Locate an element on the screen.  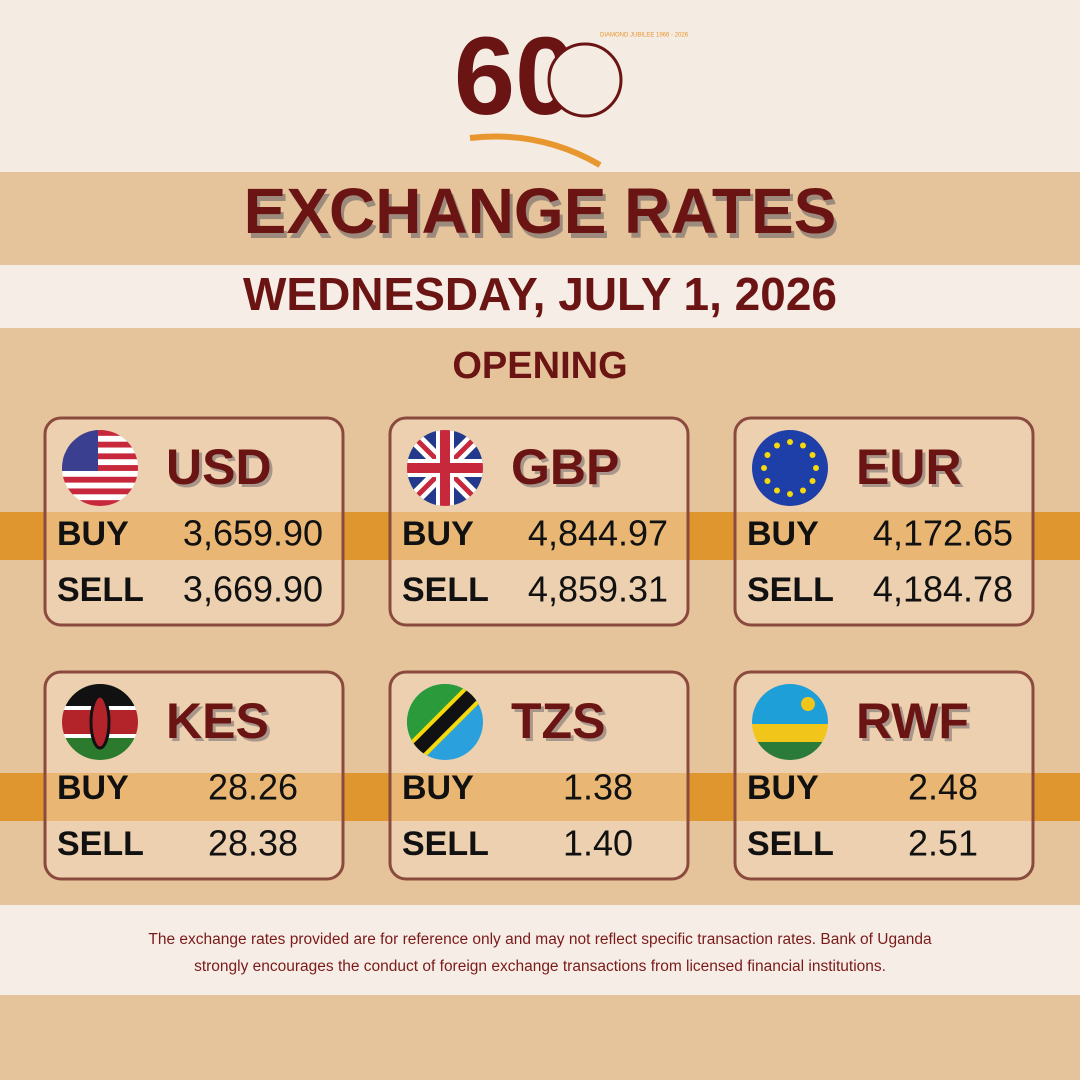
sell-rate: 3,669.90 is located at coordinates (253, 589).